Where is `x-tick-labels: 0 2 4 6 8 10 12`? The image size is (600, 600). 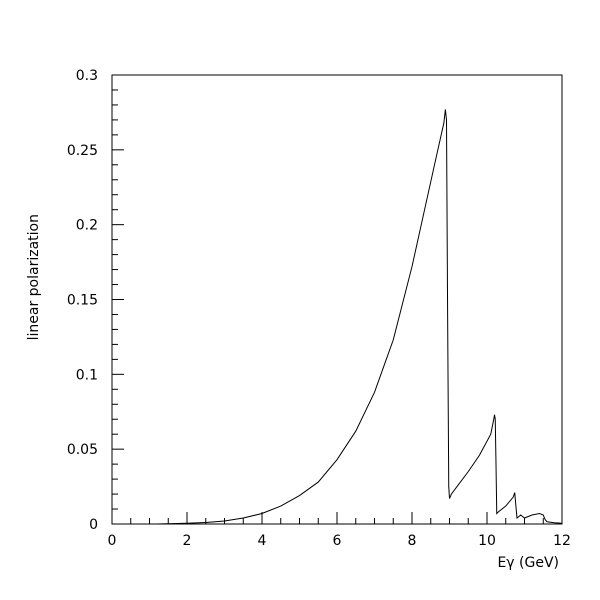 x-tick-labels: 0 2 4 6 8 10 12 is located at coordinates (339, 541).